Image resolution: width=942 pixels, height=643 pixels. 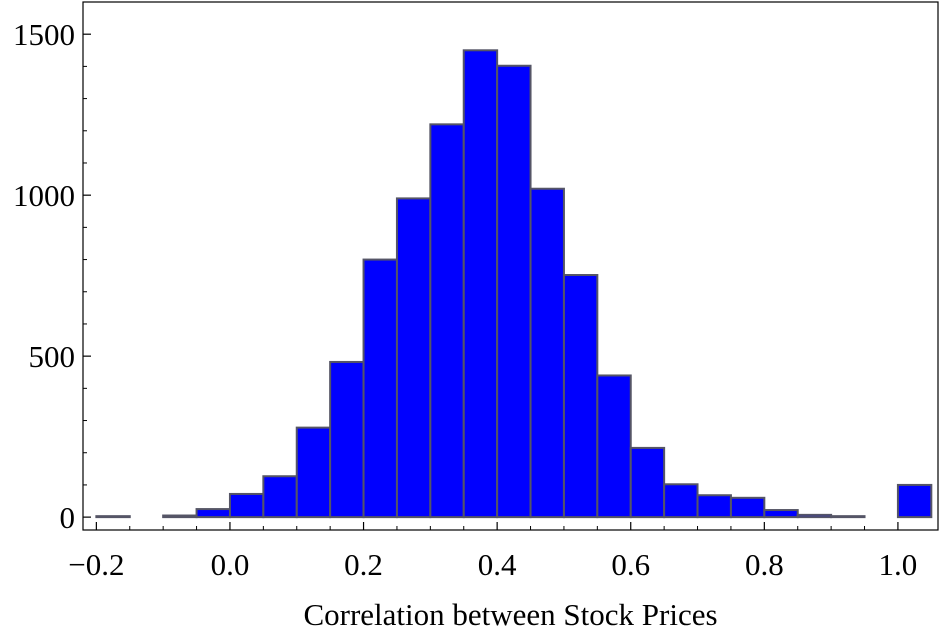 What do you see at coordinates (68, 517) in the screenshot?
I see `y-tick-label: 0` at bounding box center [68, 517].